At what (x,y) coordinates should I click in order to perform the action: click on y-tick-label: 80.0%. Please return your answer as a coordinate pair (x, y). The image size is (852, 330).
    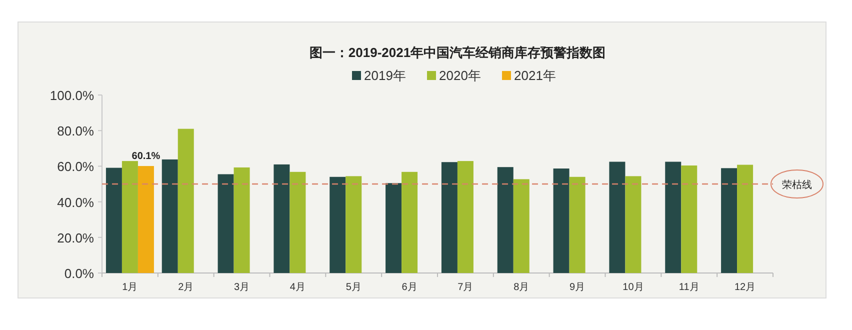
    Looking at the image, I should click on (75, 131).